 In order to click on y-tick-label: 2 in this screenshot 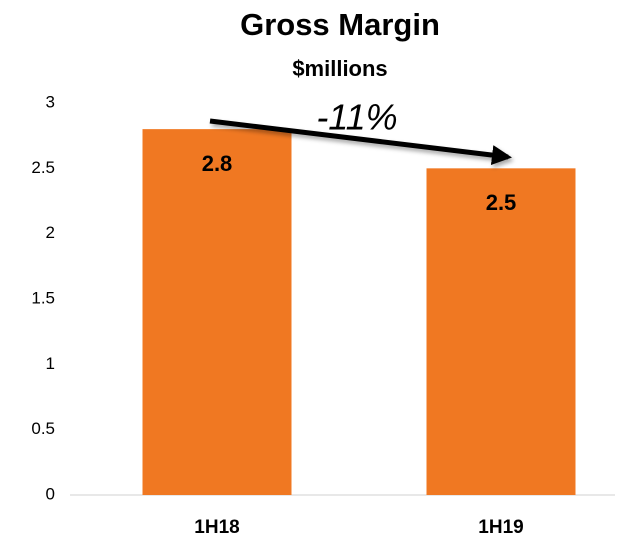, I will do `click(50, 232)`.